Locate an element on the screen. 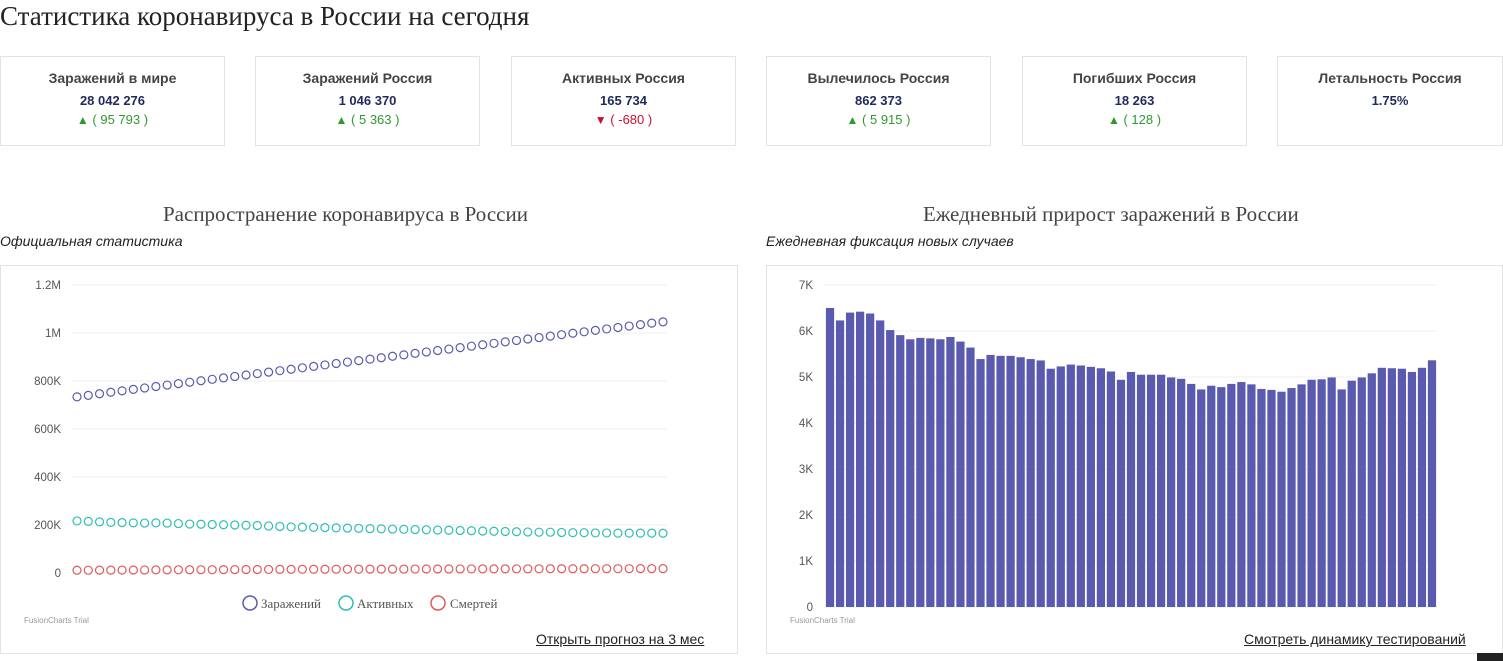 The image size is (1503, 661). legend-label-deaths: Смертей is located at coordinates (473, 603).